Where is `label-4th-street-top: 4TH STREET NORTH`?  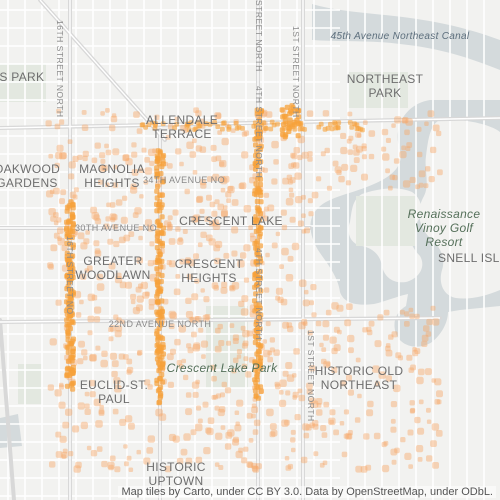 label-4th-street-top: 4TH STREET NORTH is located at coordinates (259, 132).